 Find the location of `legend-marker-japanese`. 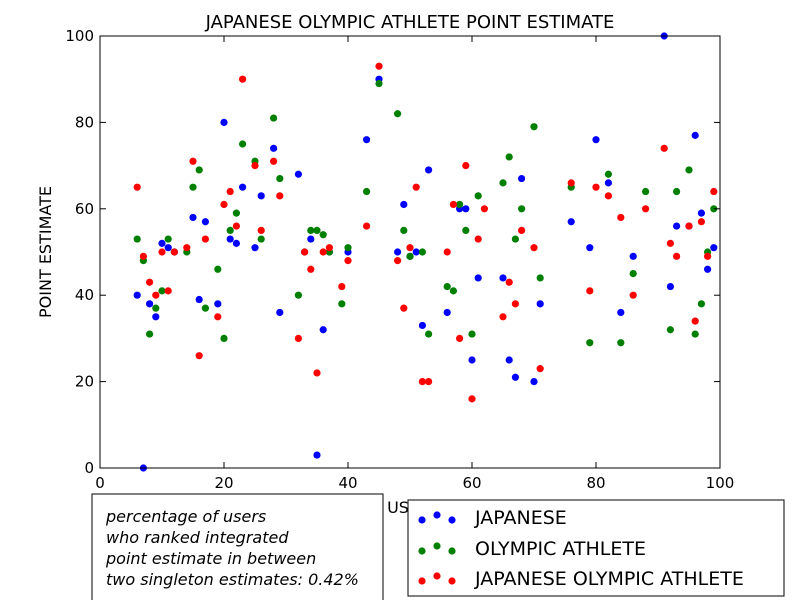

legend-marker-japanese is located at coordinates (437, 517).